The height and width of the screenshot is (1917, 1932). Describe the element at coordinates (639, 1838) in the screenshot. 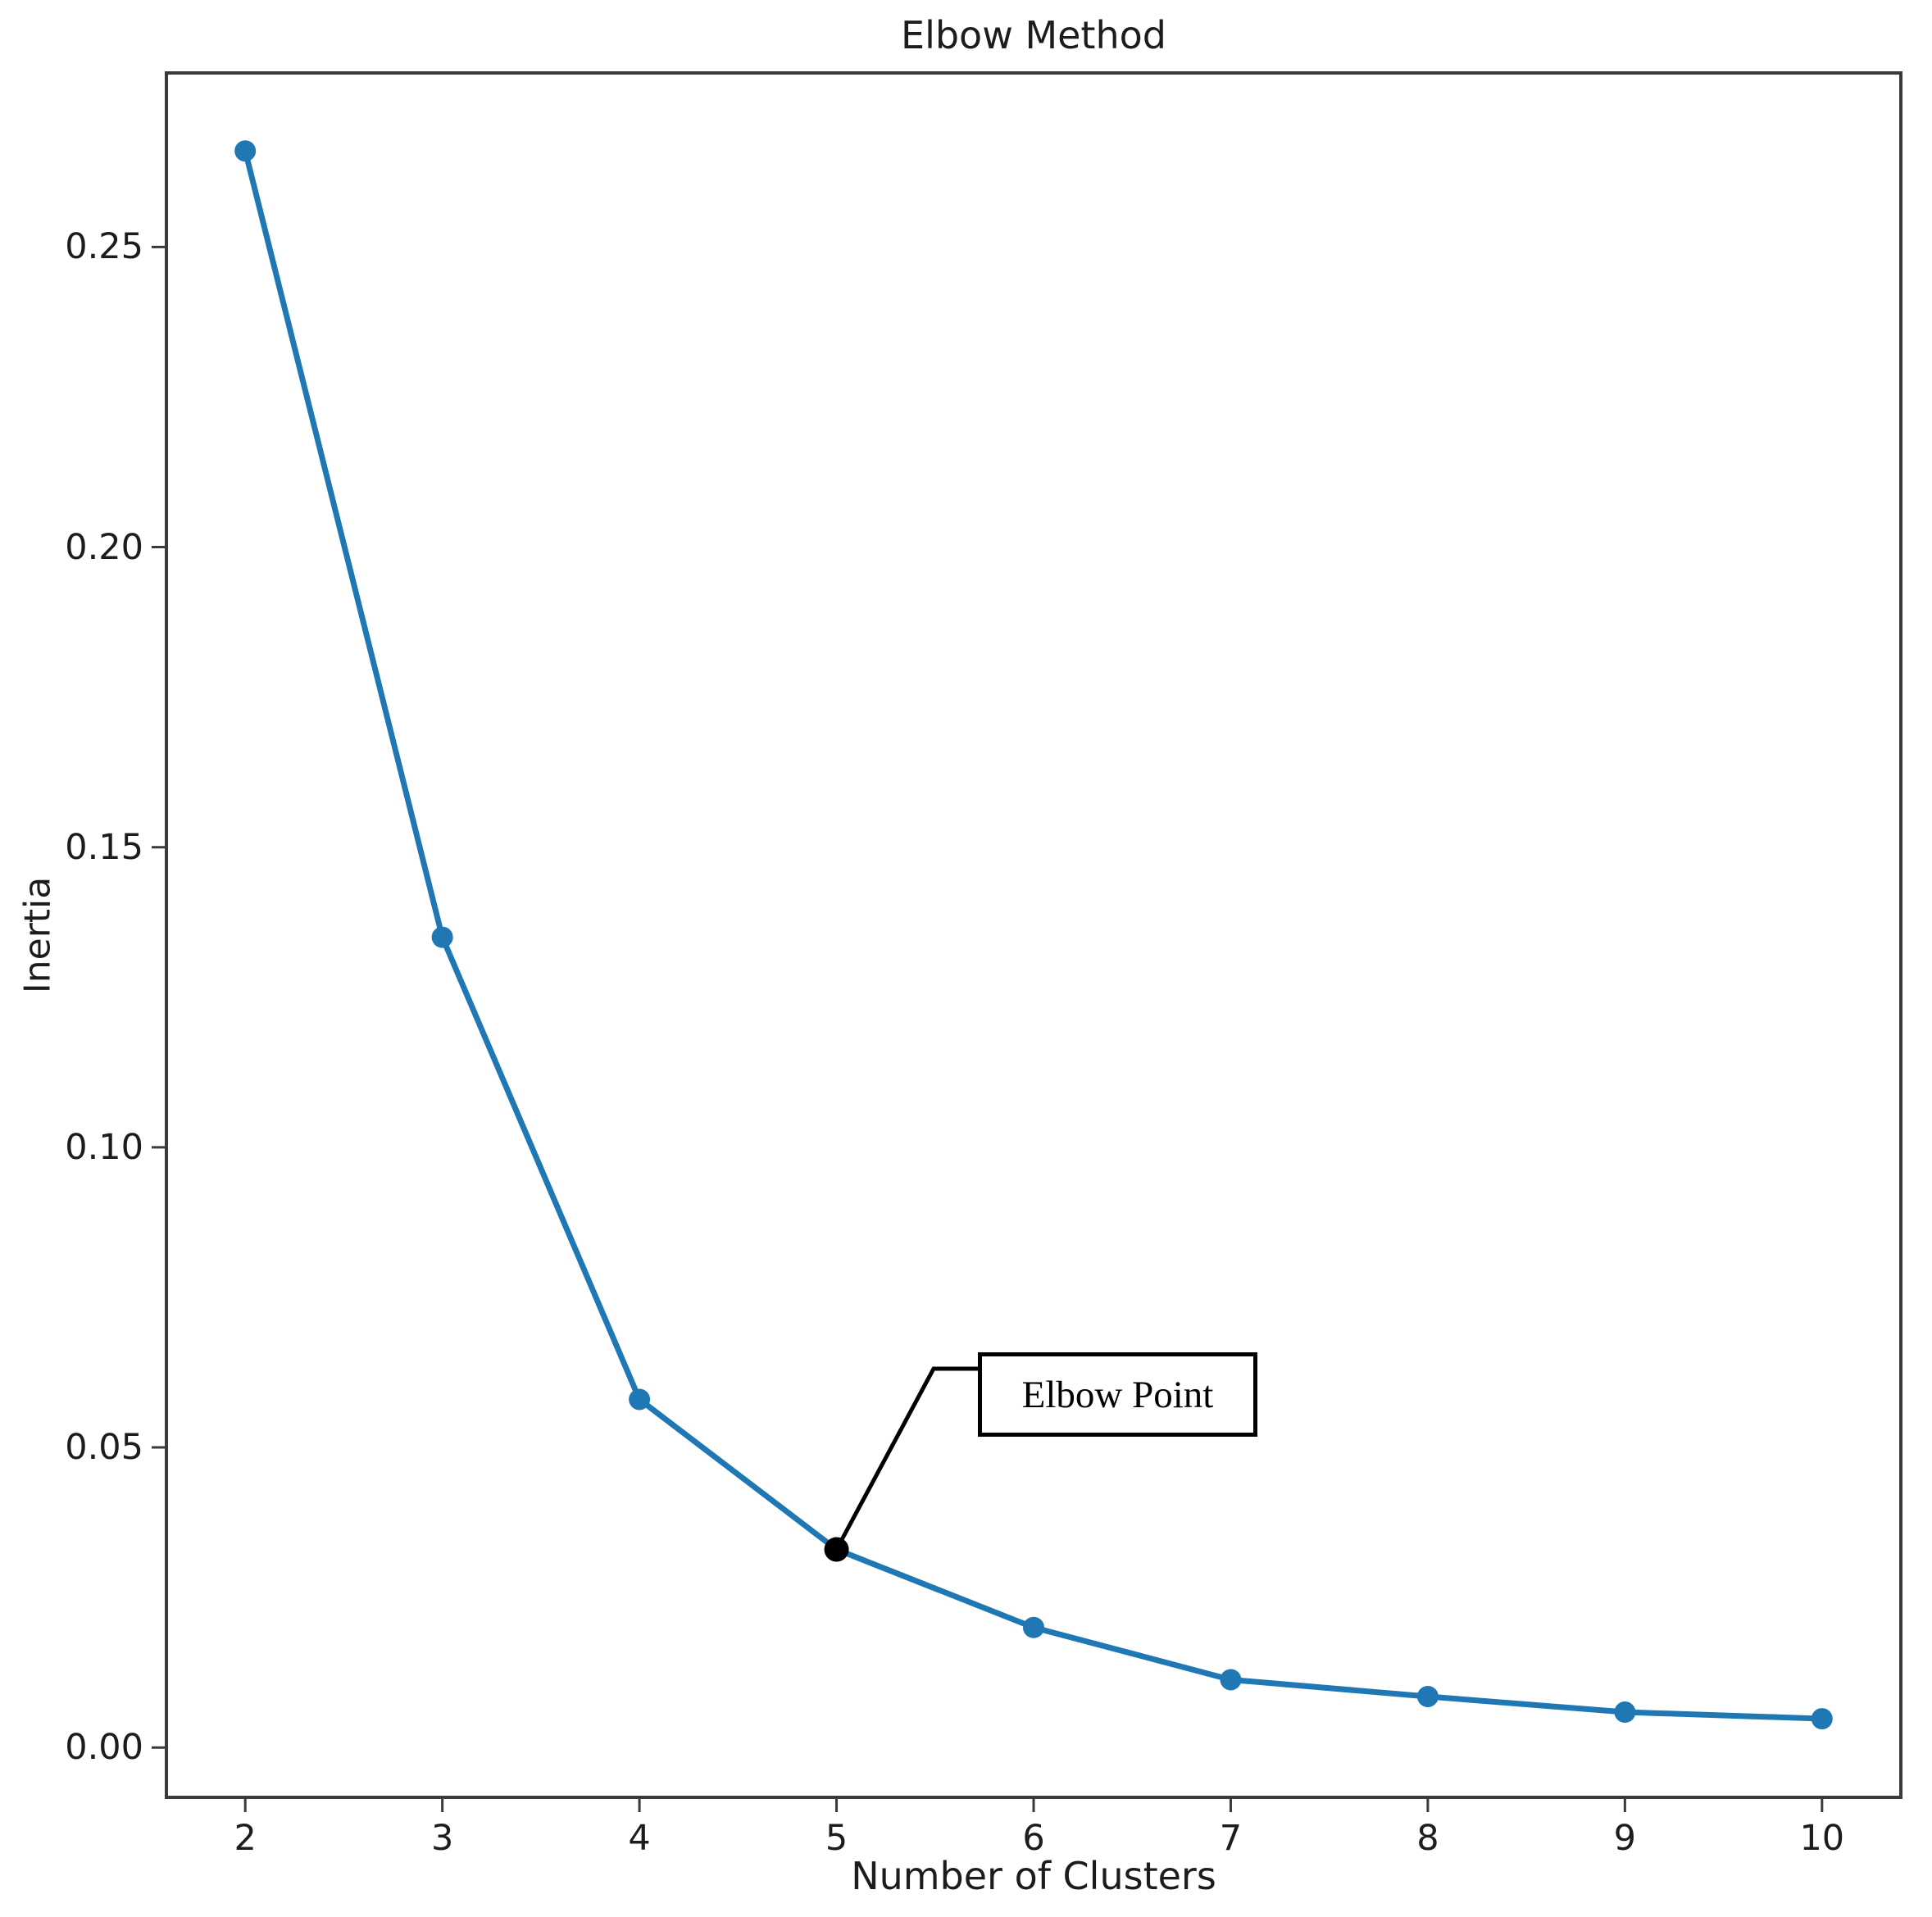

I see `x-tick-label: 4` at that location.